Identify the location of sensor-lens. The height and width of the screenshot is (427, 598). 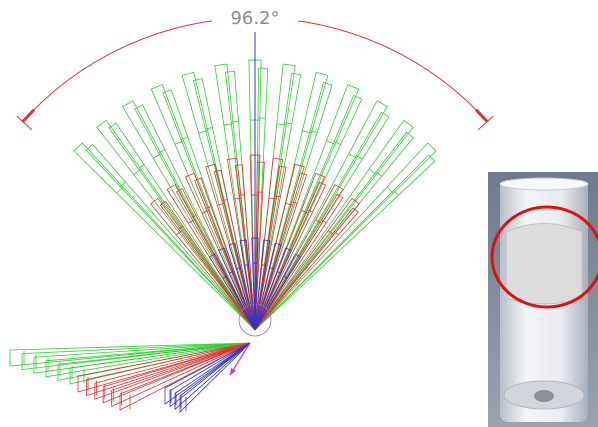
(544, 264).